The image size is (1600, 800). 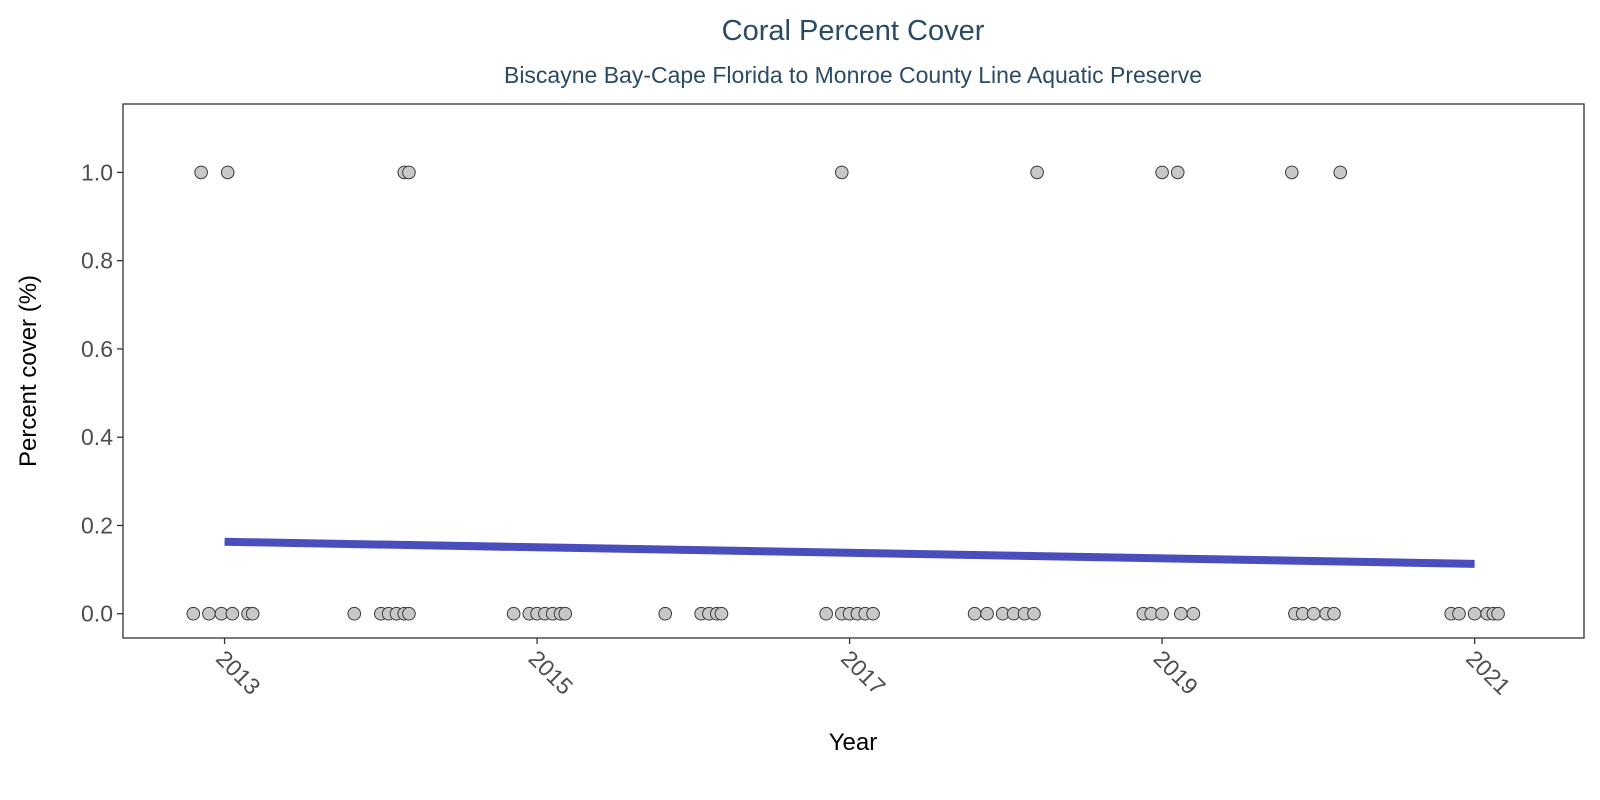 I want to click on y-tick-label: 0.0, so click(x=97, y=614).